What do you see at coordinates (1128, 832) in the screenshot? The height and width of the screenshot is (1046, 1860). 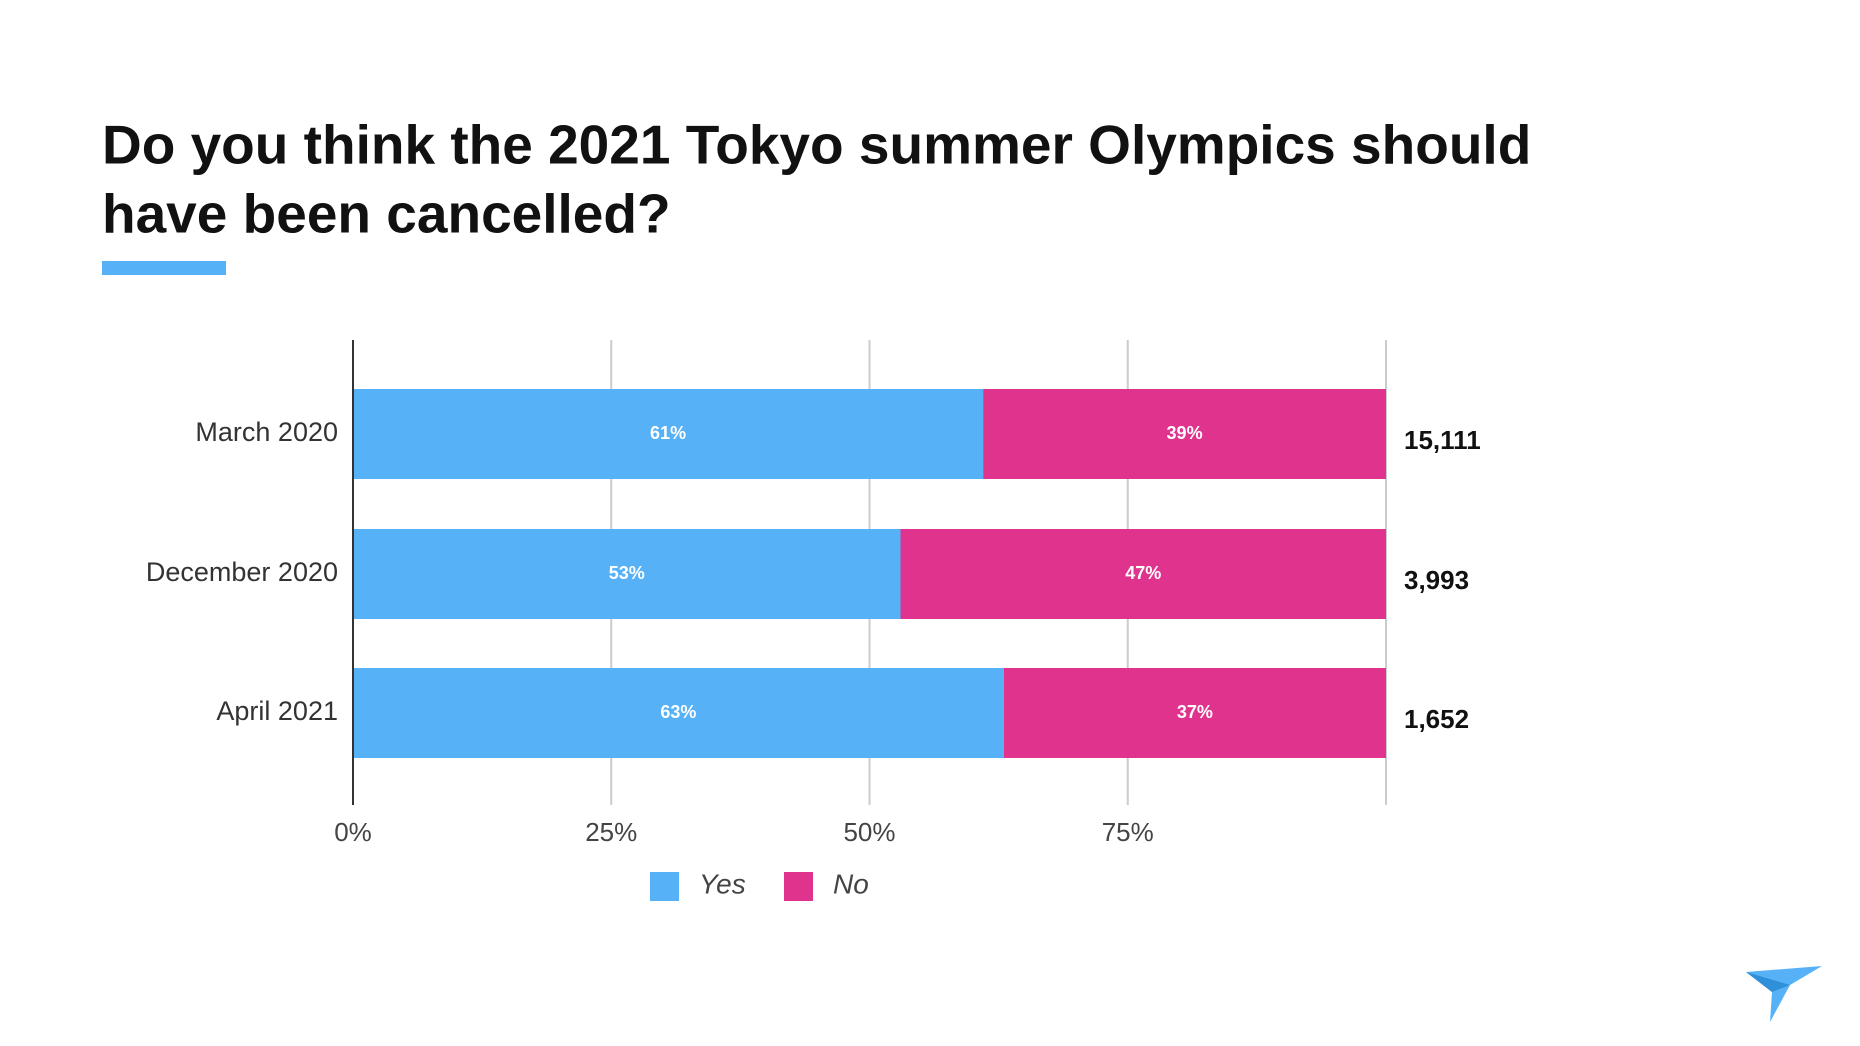 I see `x-tick-label: 75%` at bounding box center [1128, 832].